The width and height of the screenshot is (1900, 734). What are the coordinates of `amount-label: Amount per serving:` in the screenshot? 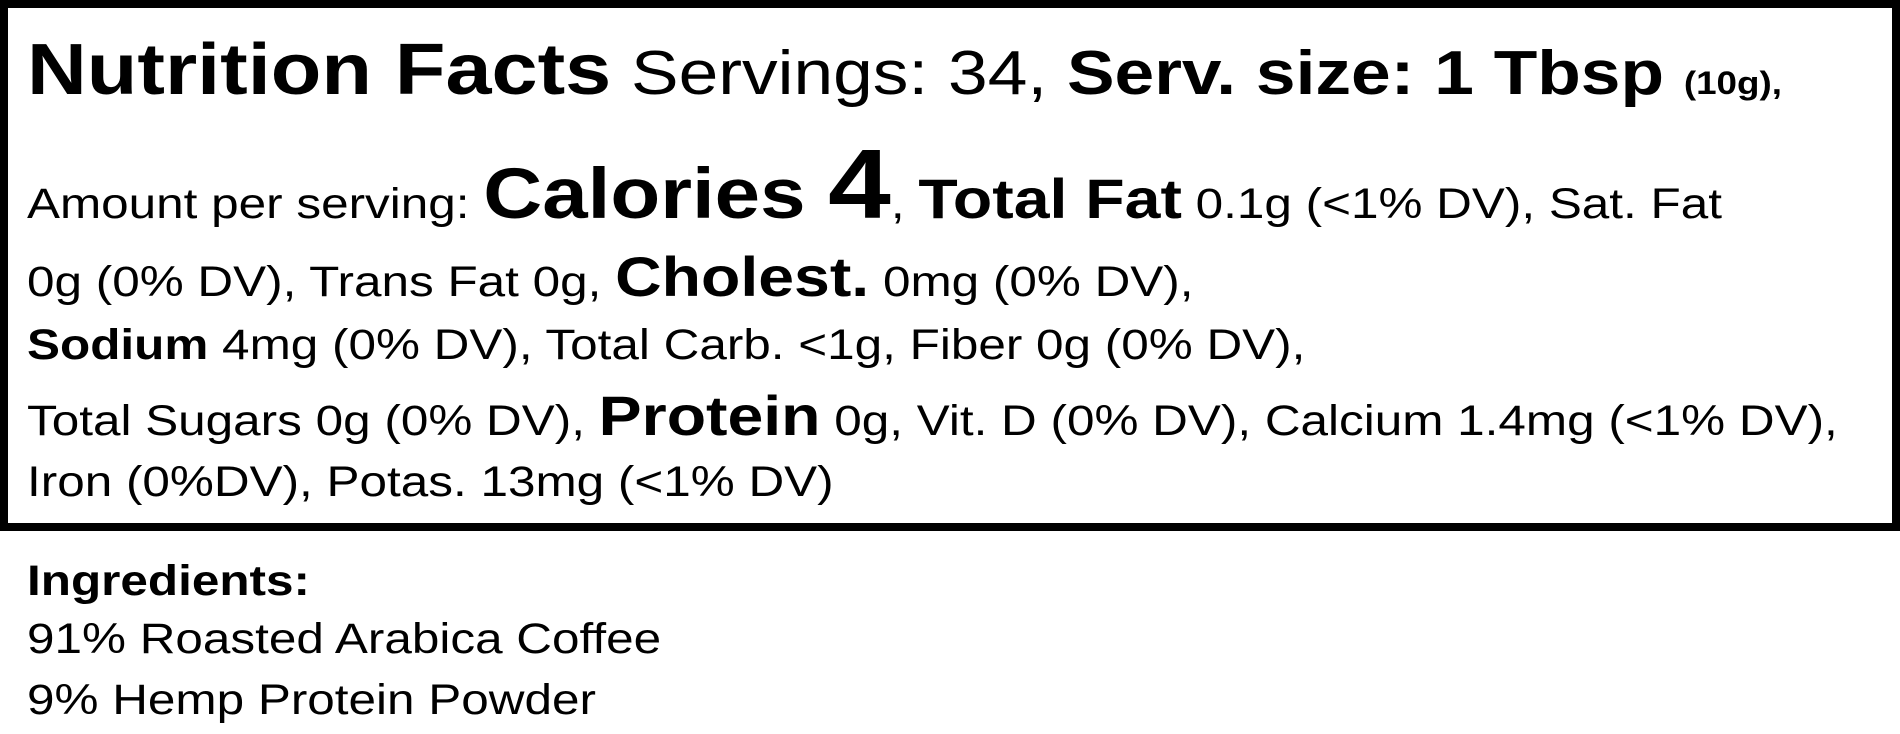 It's located at (255, 204).